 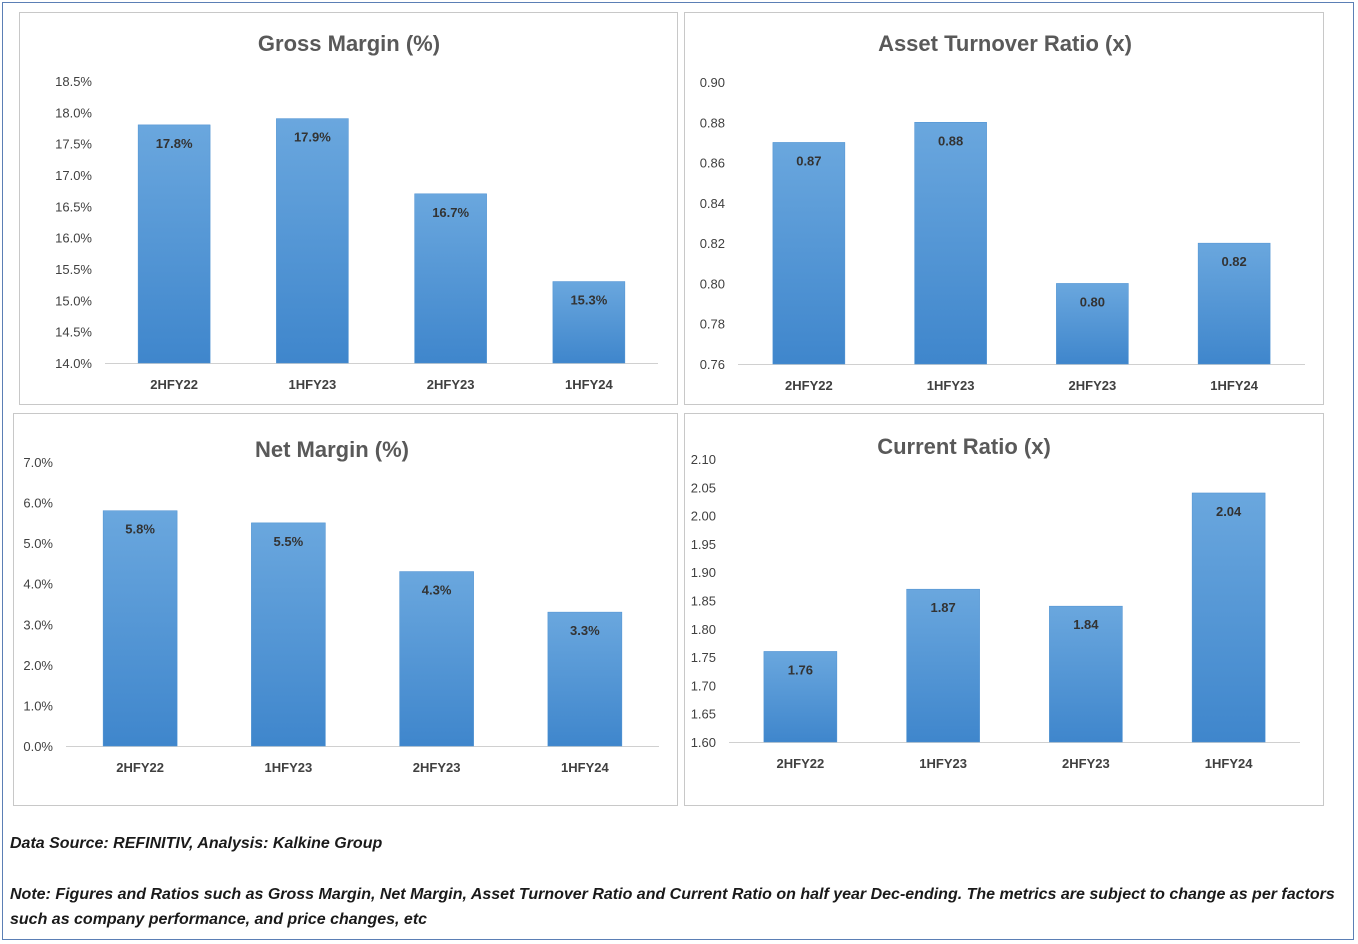 I want to click on y-tick-label: 2.10, so click(x=703, y=459).